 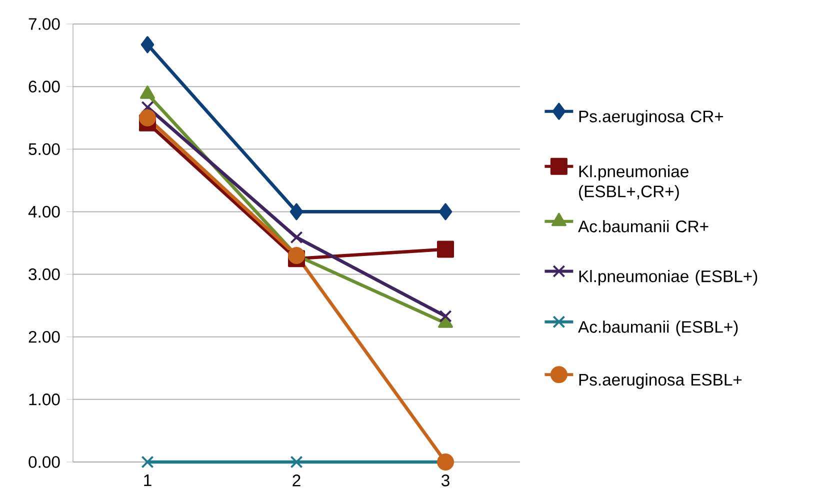 I want to click on legend-label: Kl.pneumoniae (ESBL+), so click(x=668, y=278).